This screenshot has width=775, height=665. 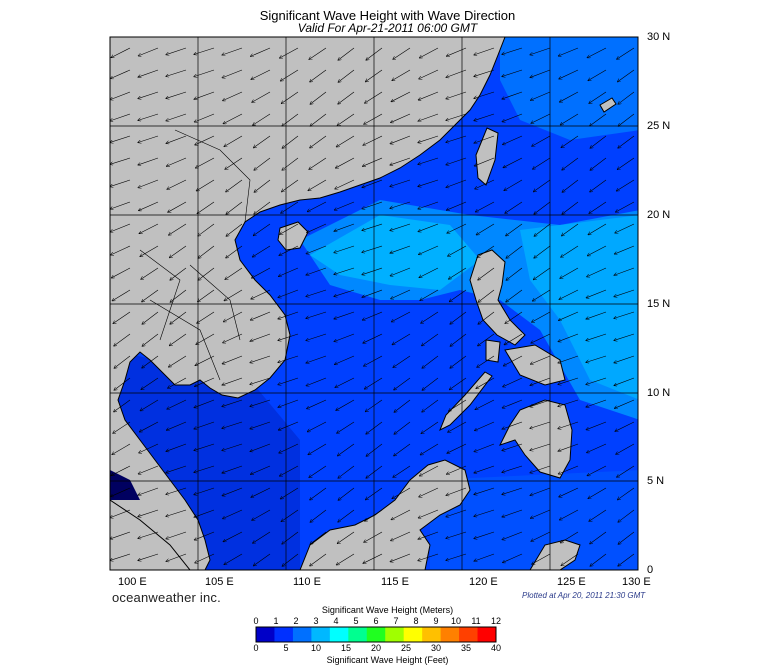 What do you see at coordinates (493, 351) in the screenshot?
I see `land-mindoro` at bounding box center [493, 351].